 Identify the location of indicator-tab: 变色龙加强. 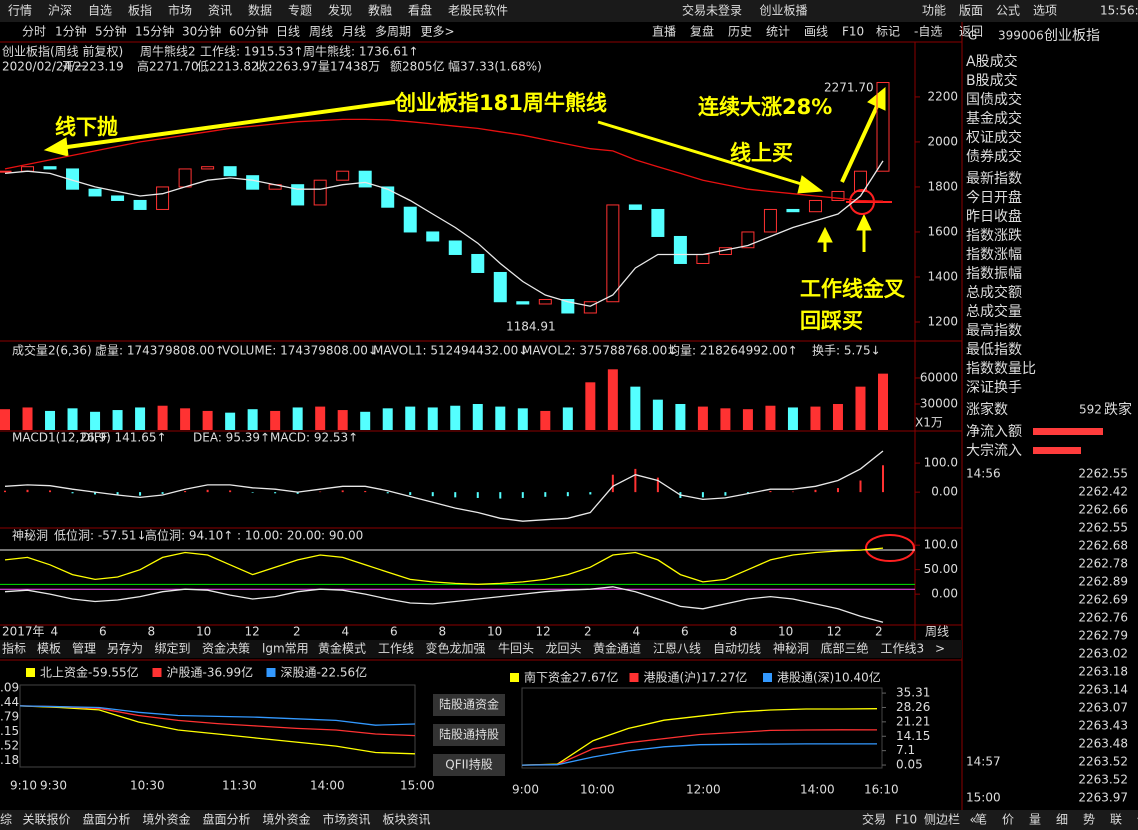
(456, 648).